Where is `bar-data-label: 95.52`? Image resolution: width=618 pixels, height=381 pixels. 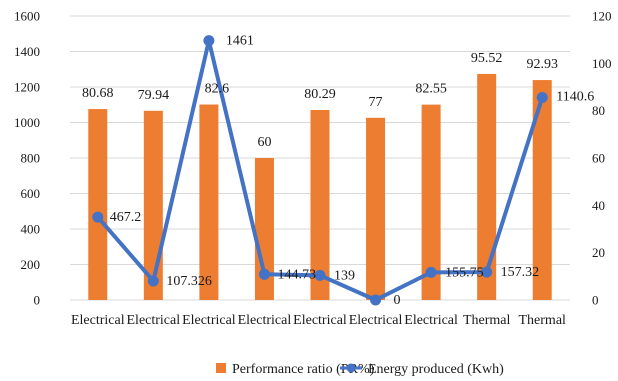 bar-data-label: 95.52 is located at coordinates (487, 58).